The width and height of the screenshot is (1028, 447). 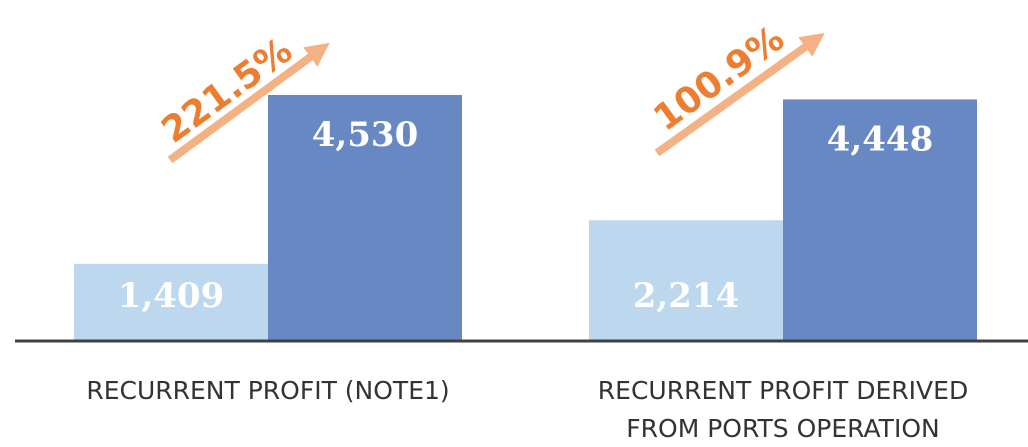 What do you see at coordinates (686, 296) in the screenshot?
I see `value-label: 2,214` at bounding box center [686, 296].